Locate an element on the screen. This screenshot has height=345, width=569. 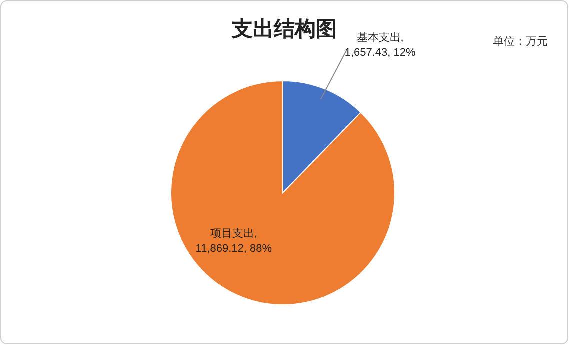
slice-label: 项目支出, 11,869.12, 88% is located at coordinates (234, 241).